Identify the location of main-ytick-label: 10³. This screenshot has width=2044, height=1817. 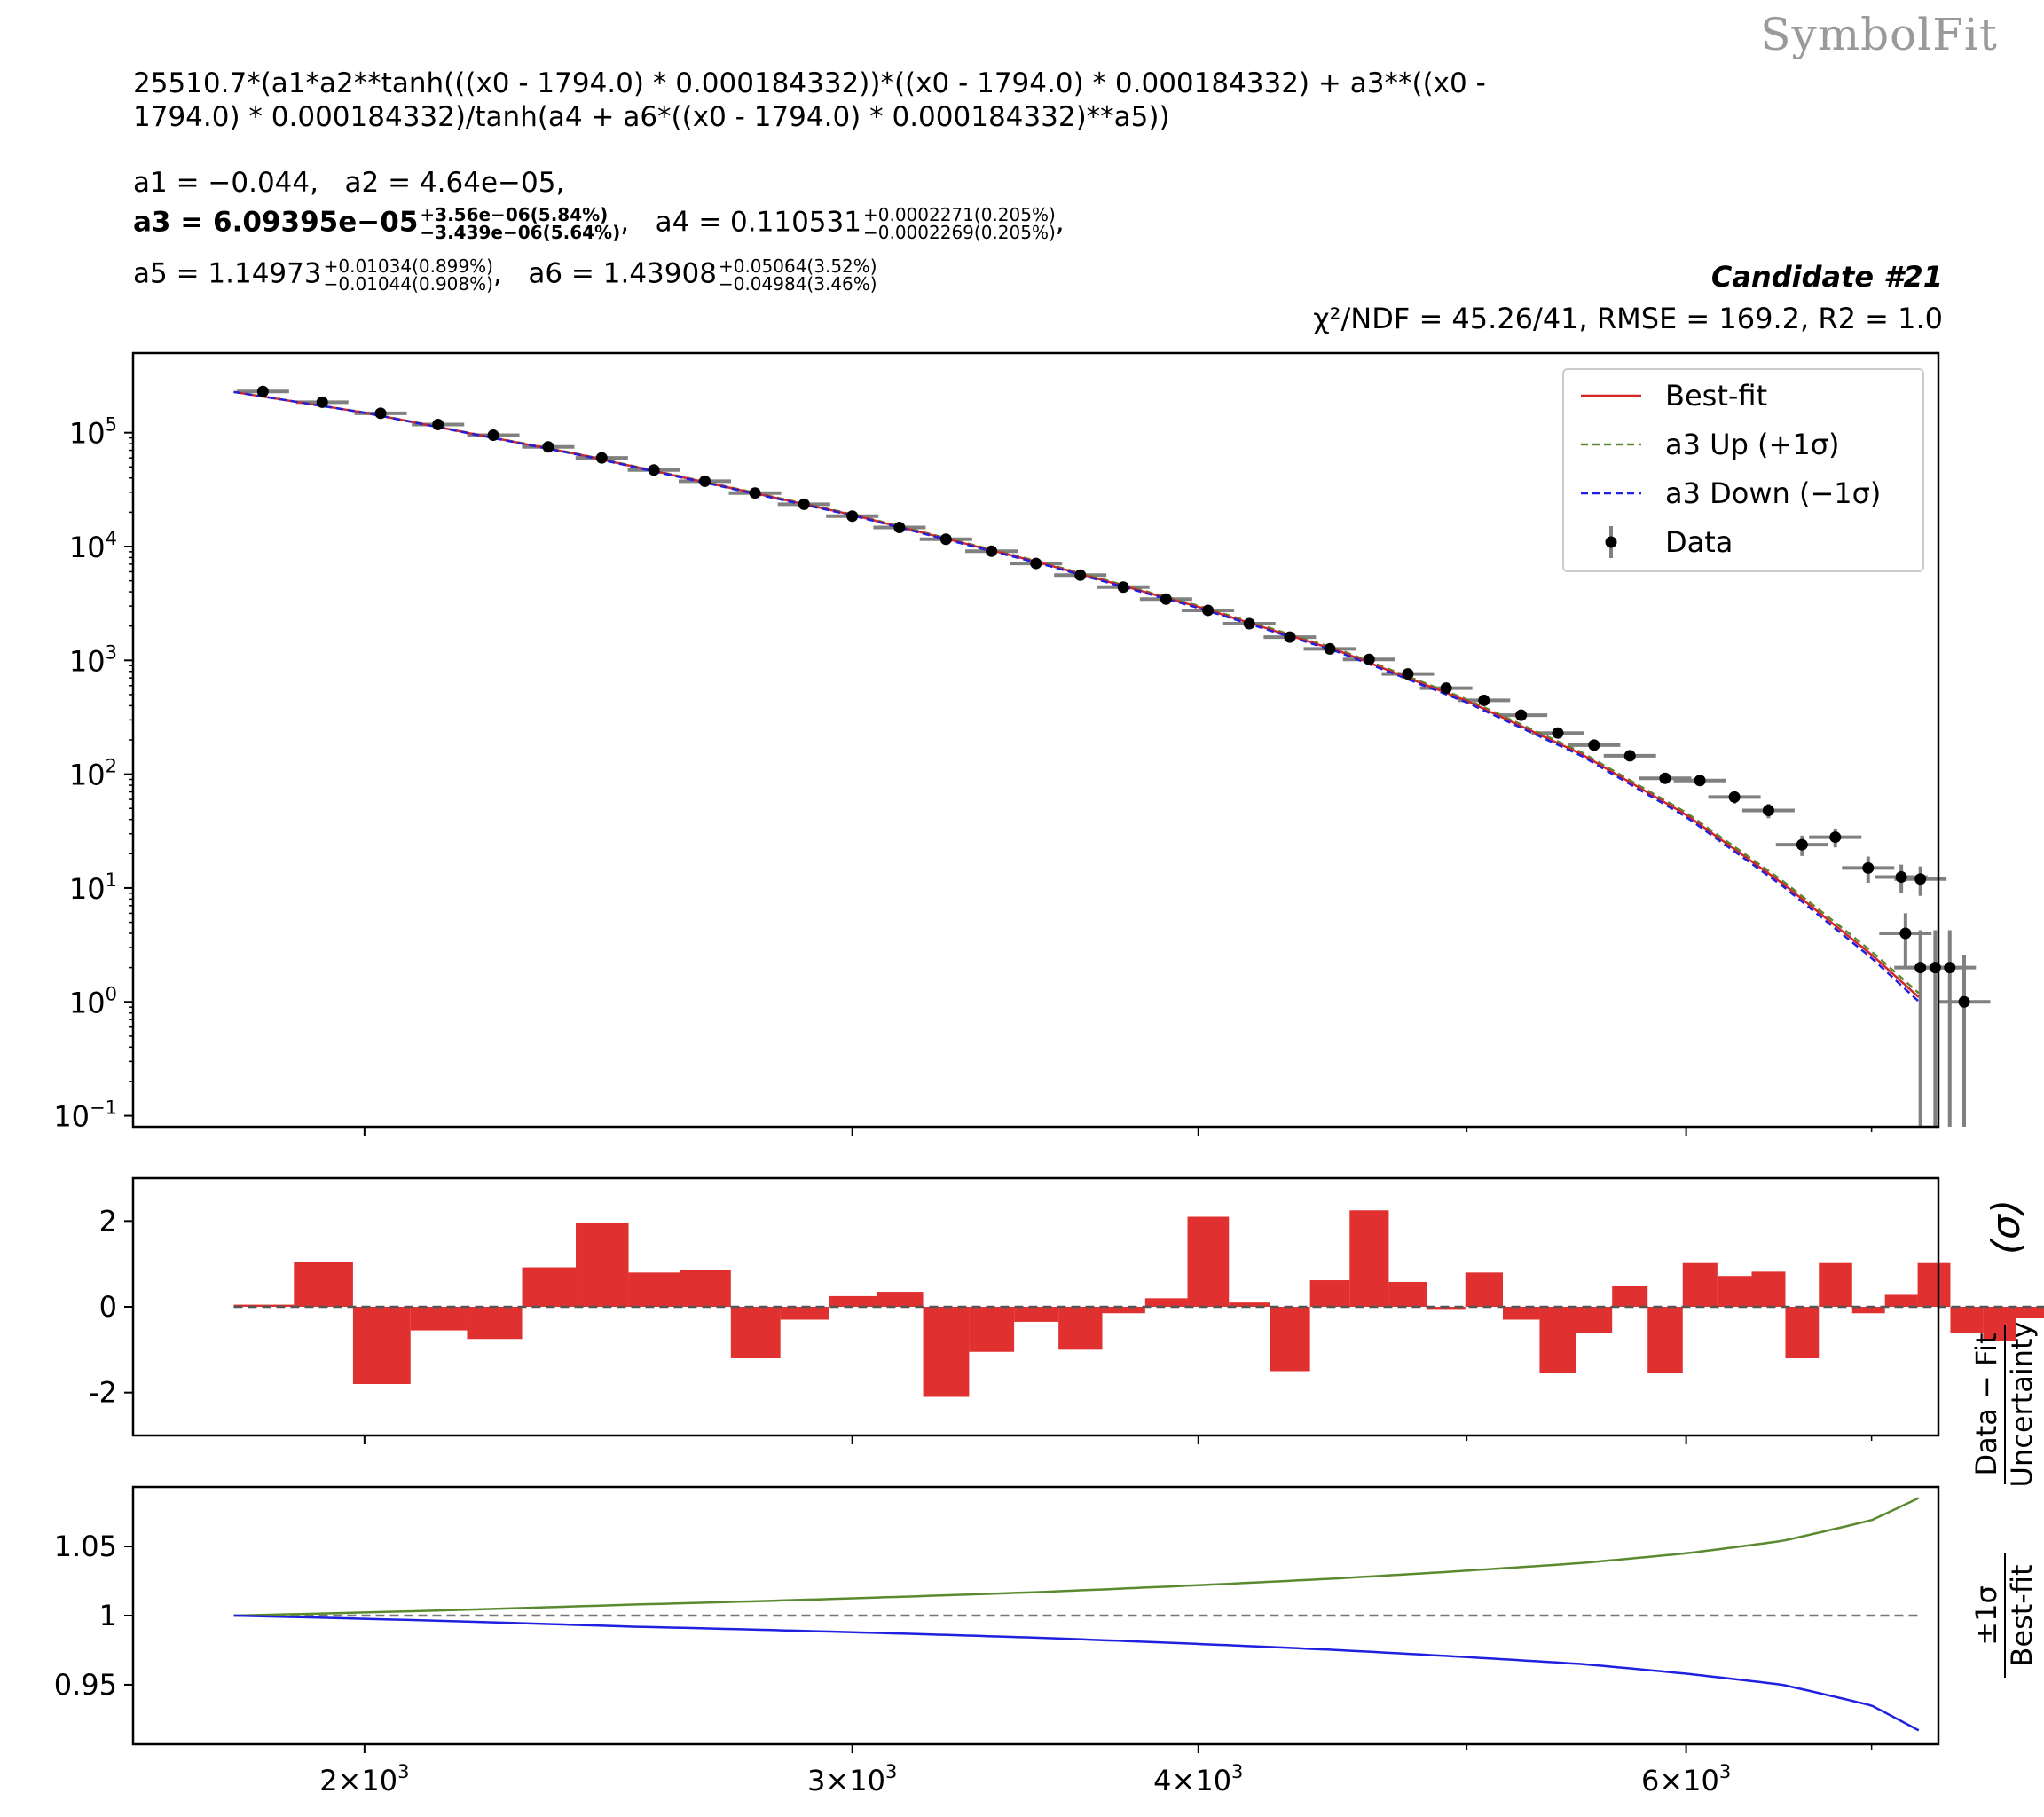
(93, 659).